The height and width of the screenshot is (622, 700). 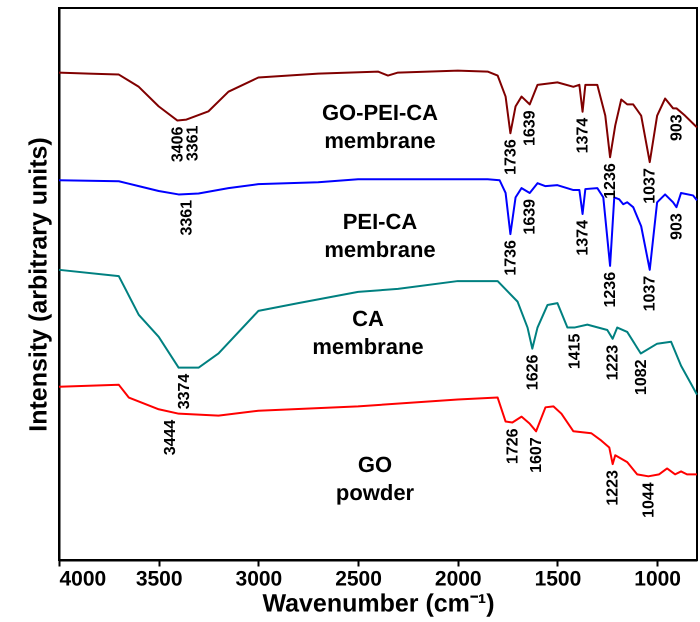 I want to click on annotation: 3374, so click(x=184, y=392).